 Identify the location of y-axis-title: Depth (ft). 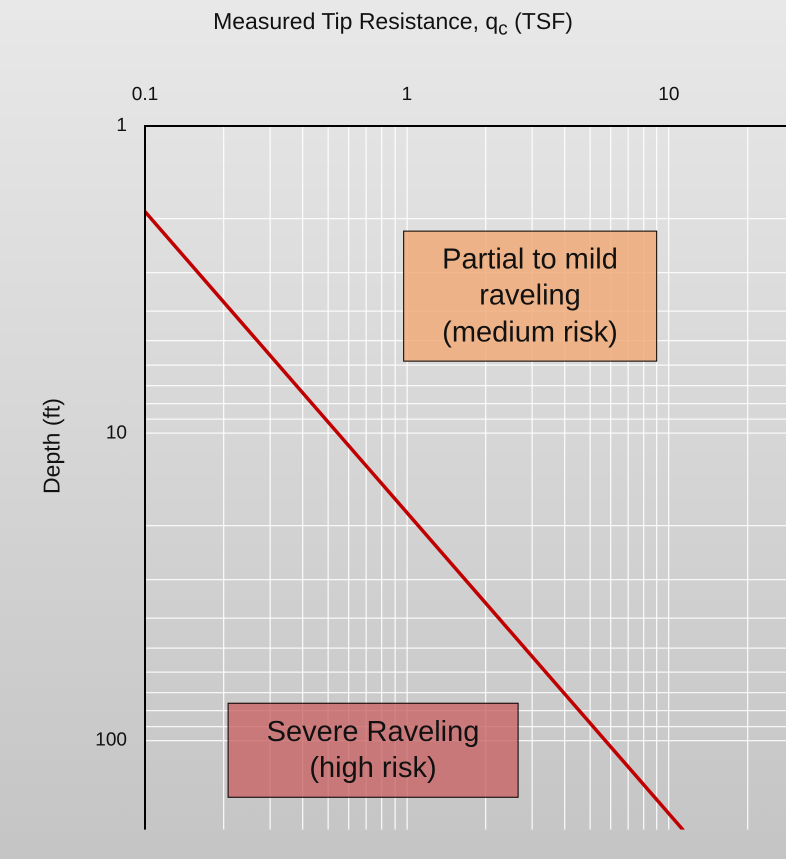
(52, 446).